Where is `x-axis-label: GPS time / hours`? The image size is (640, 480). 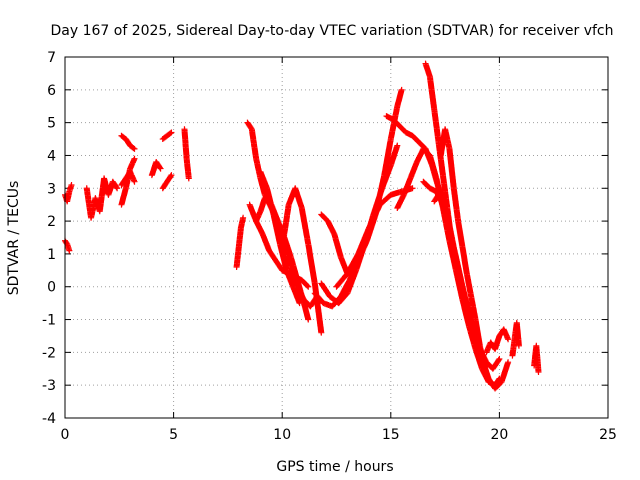
x-axis-label: GPS time / hours is located at coordinates (334, 467).